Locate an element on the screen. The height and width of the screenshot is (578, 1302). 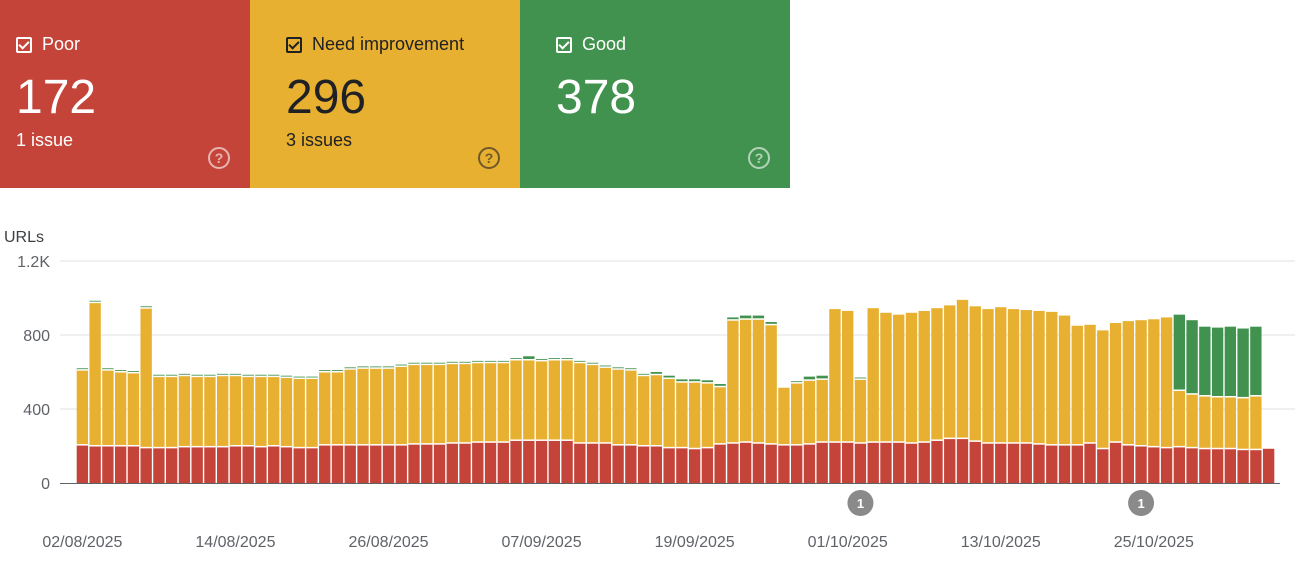
x-tick-label: 14/08/2025 is located at coordinates (235, 542).